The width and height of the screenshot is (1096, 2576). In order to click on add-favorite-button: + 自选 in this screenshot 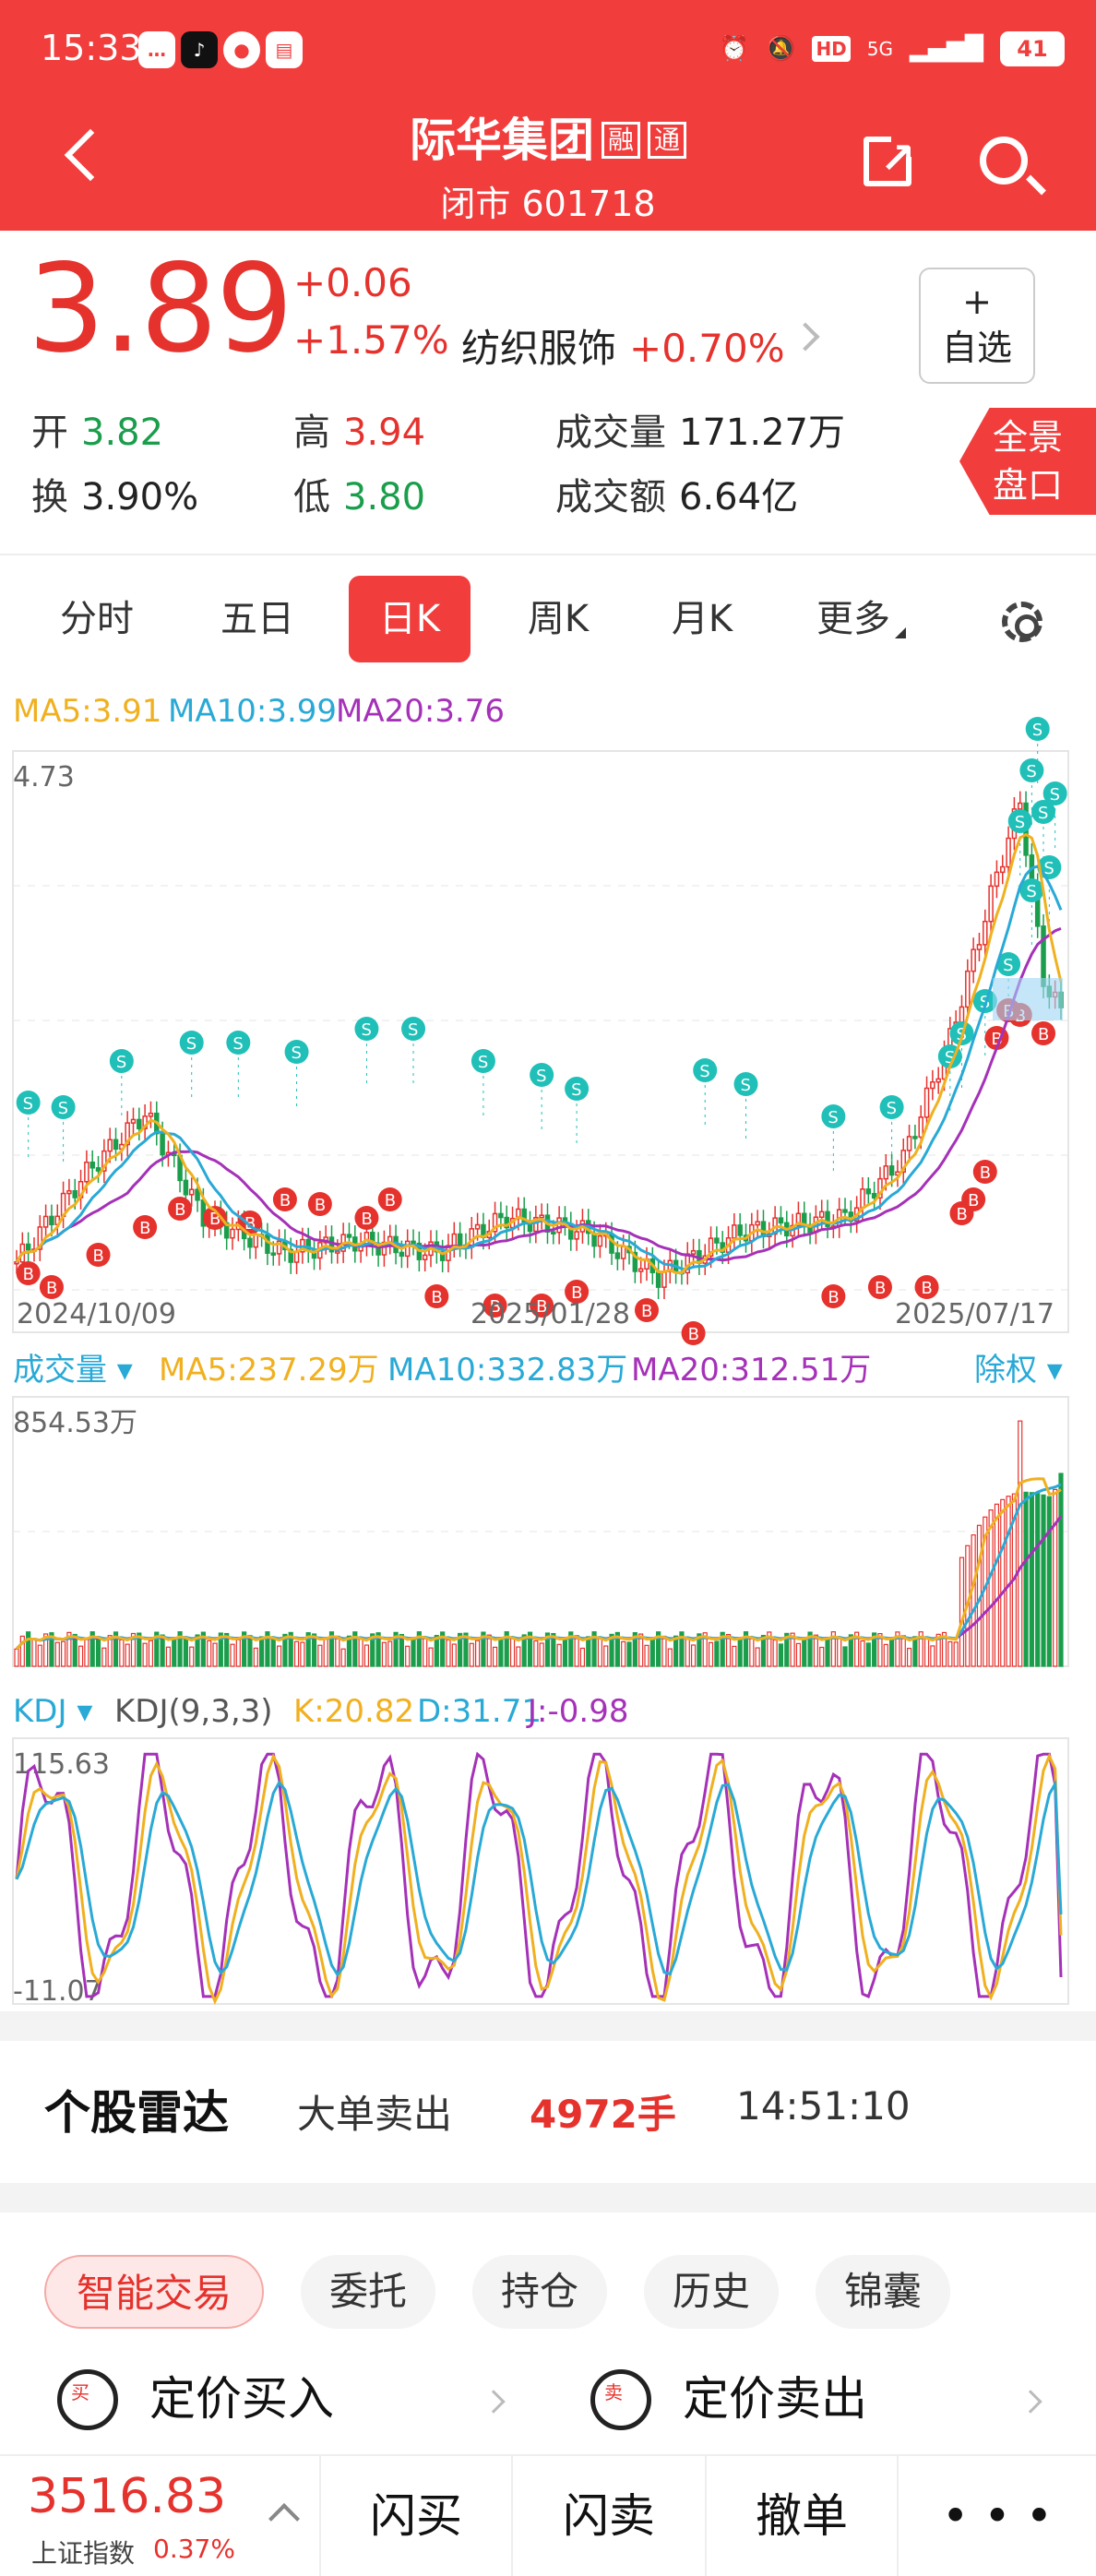, I will do `click(977, 326)`.